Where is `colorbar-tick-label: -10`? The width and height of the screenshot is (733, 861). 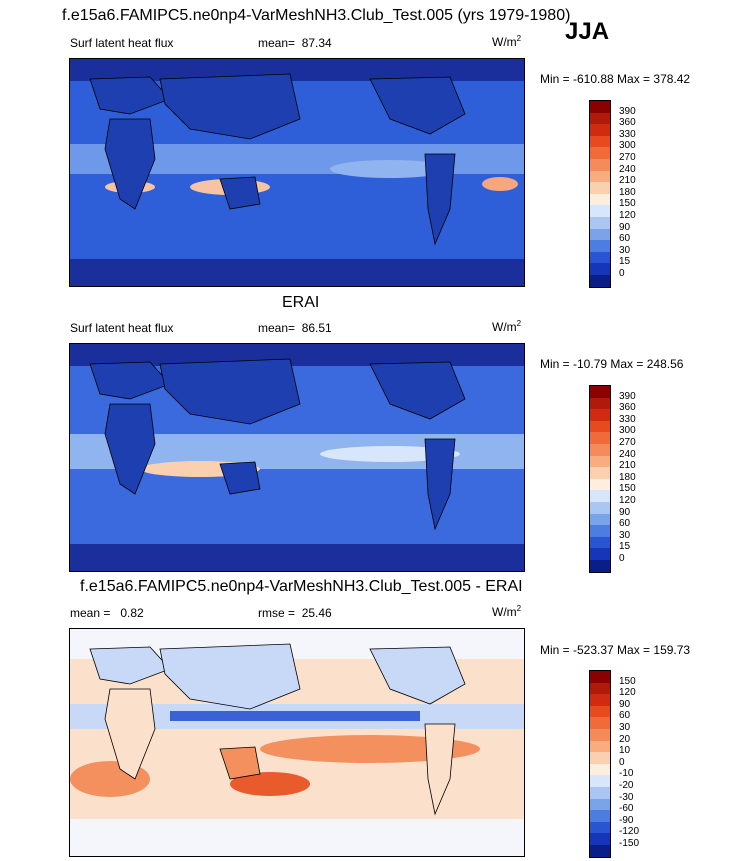 colorbar-tick-label: -10 is located at coordinates (626, 774).